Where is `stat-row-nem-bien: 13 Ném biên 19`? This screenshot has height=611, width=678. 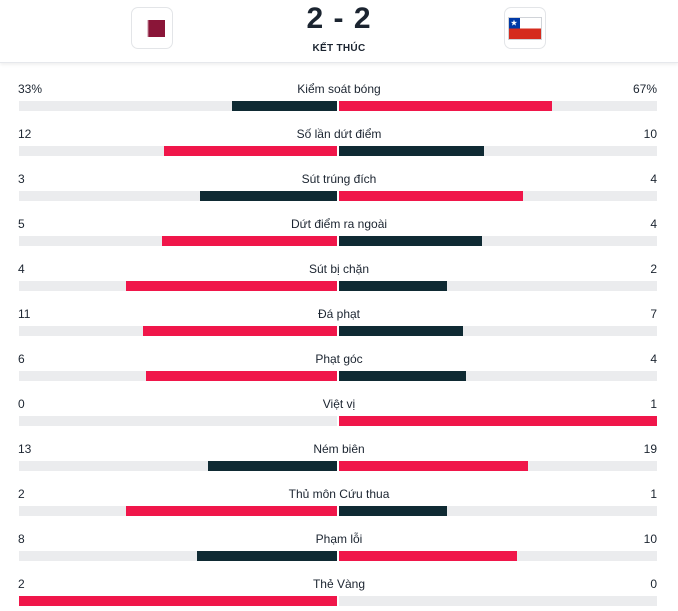
stat-row-nem-bien: 13 Ném biên 19 is located at coordinates (339, 446).